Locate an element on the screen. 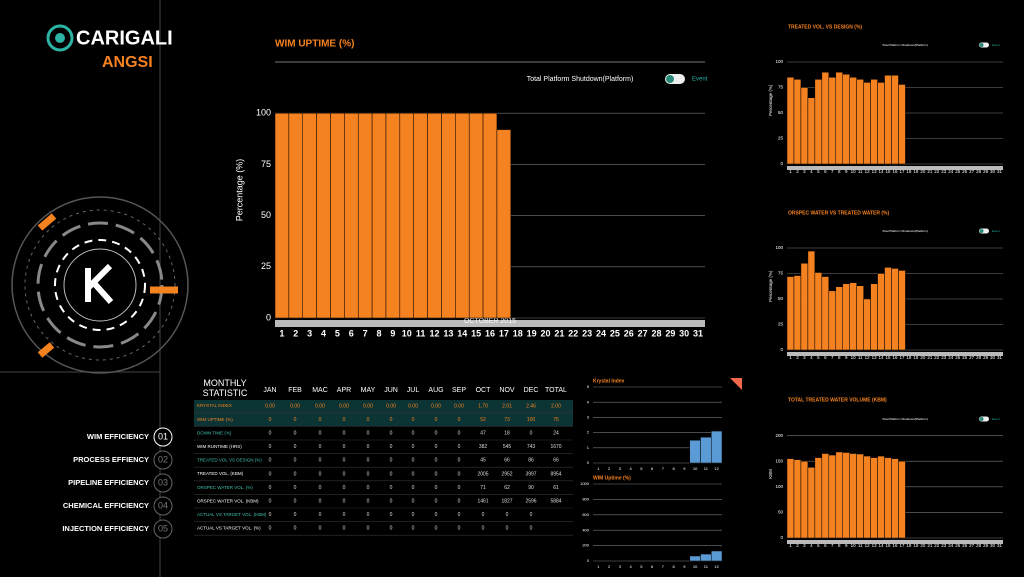 The image size is (1024, 577). x-tick-label: 20 is located at coordinates (923, 171).